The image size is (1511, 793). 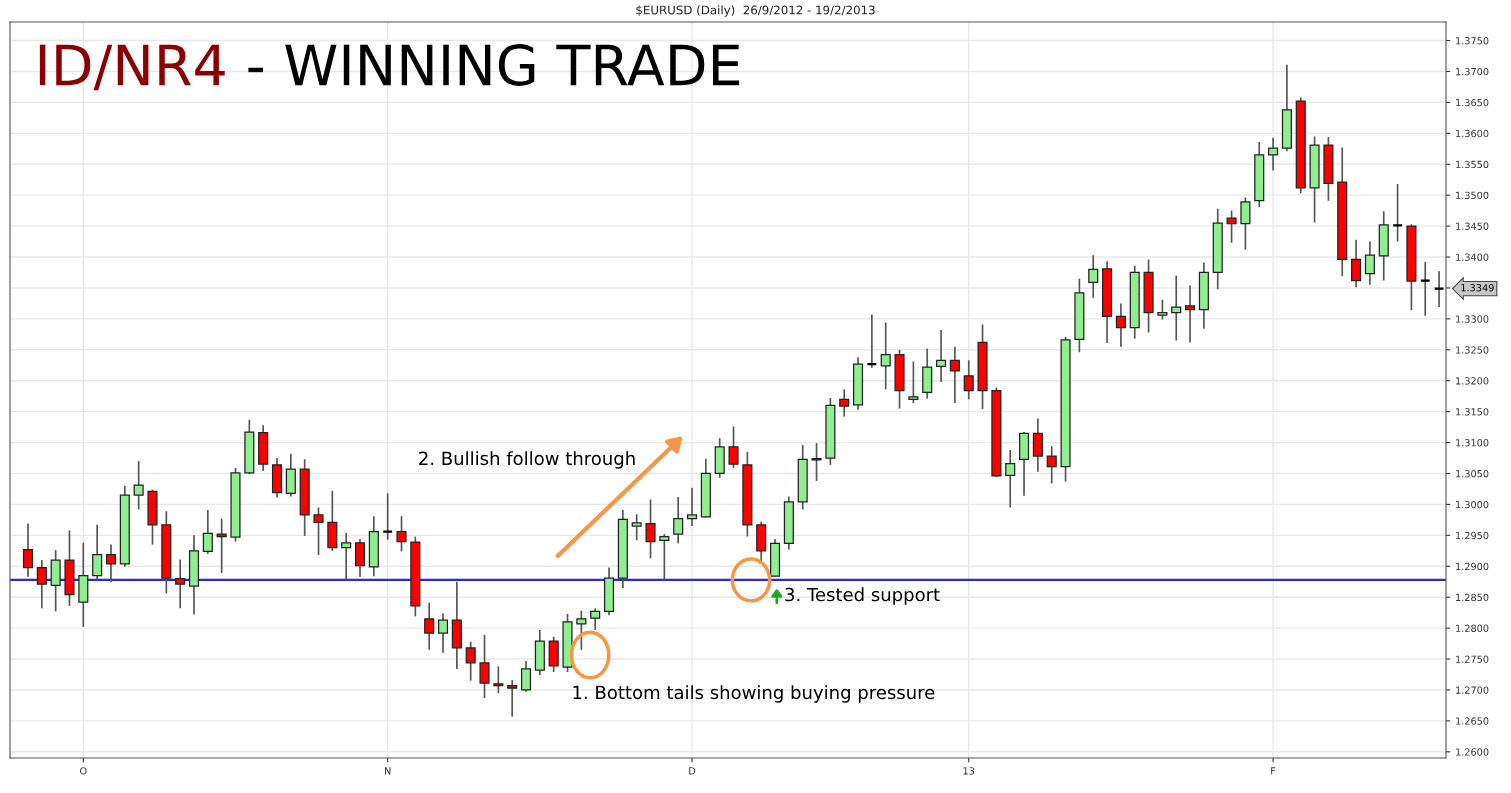 What do you see at coordinates (755, 11) in the screenshot?
I see `chart-subtitle: $EURUSD (Daily) 26/9/2012 - 19/2/2013` at bounding box center [755, 11].